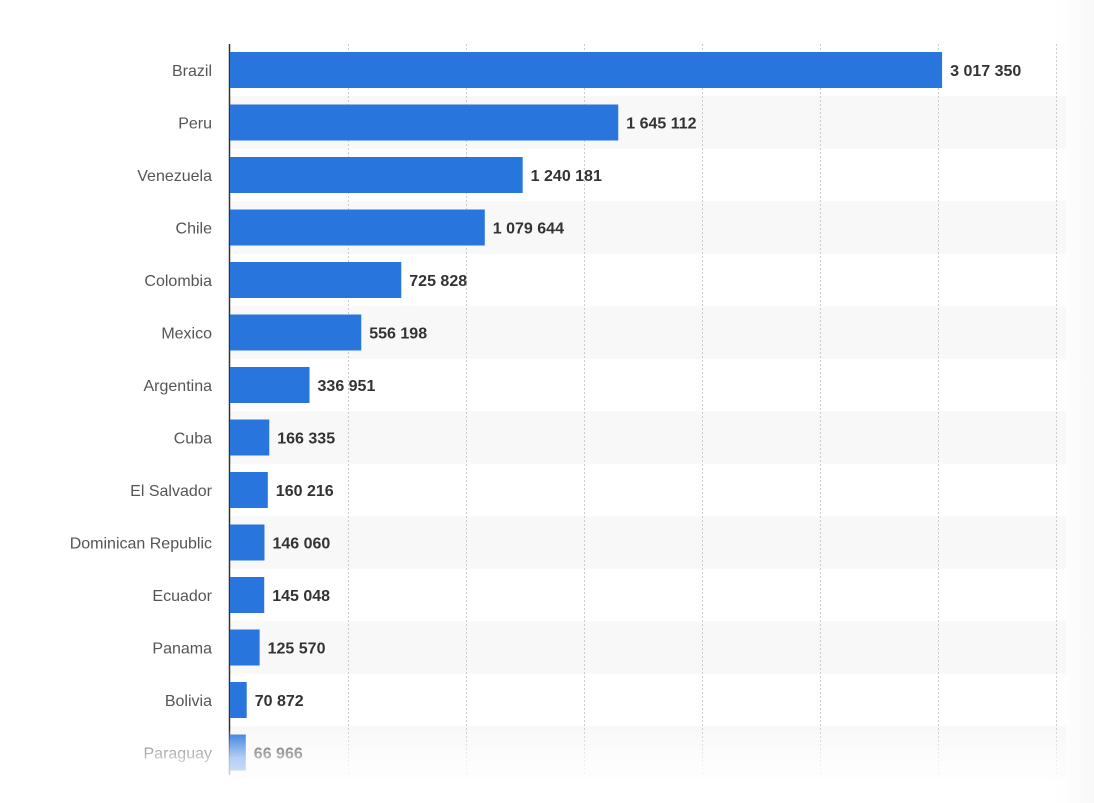 The image size is (1094, 803). I want to click on value-label: 166 335, so click(306, 439).